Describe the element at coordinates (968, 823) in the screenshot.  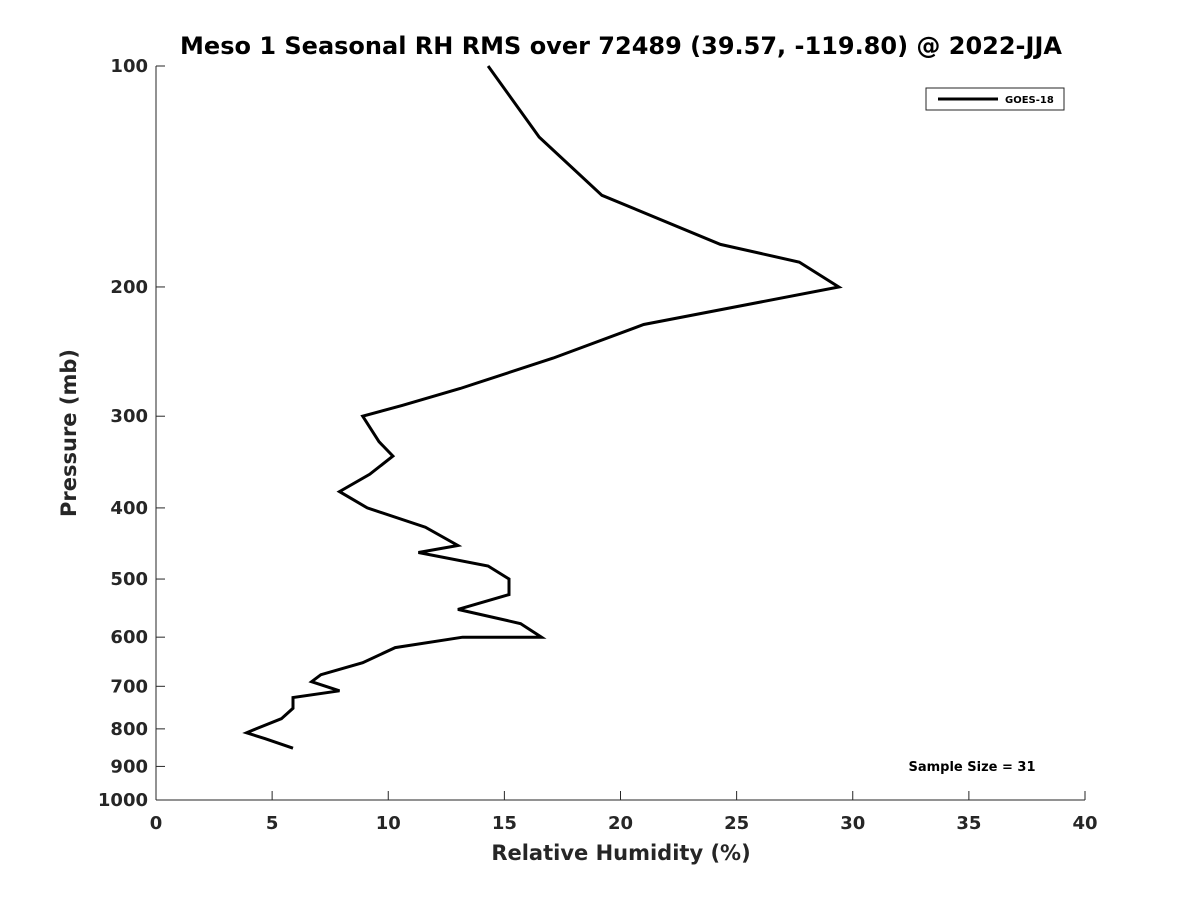
I see `x-tick-label: 35` at that location.